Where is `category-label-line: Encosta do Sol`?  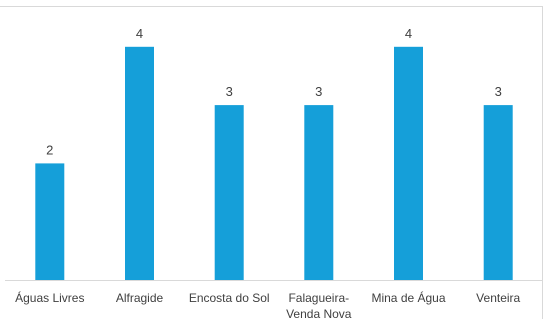 category-label-line: Encosta do Sol is located at coordinates (229, 298).